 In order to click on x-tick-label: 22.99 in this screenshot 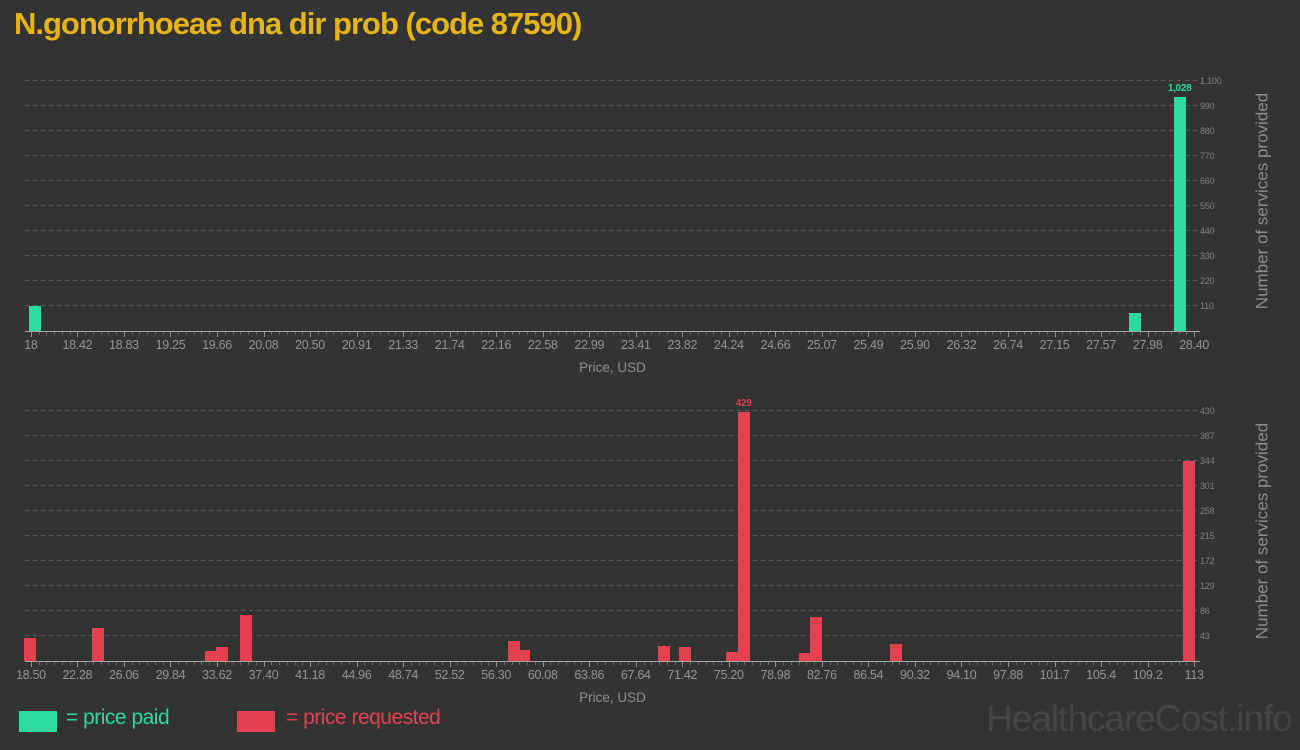, I will do `click(589, 345)`.